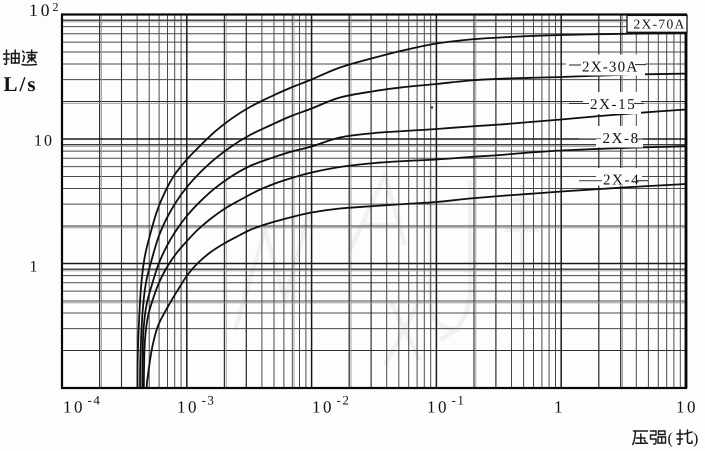 This screenshot has height=451, width=705. Describe the element at coordinates (613, 105) in the screenshot. I see `svg-text: 2X-15` at that location.